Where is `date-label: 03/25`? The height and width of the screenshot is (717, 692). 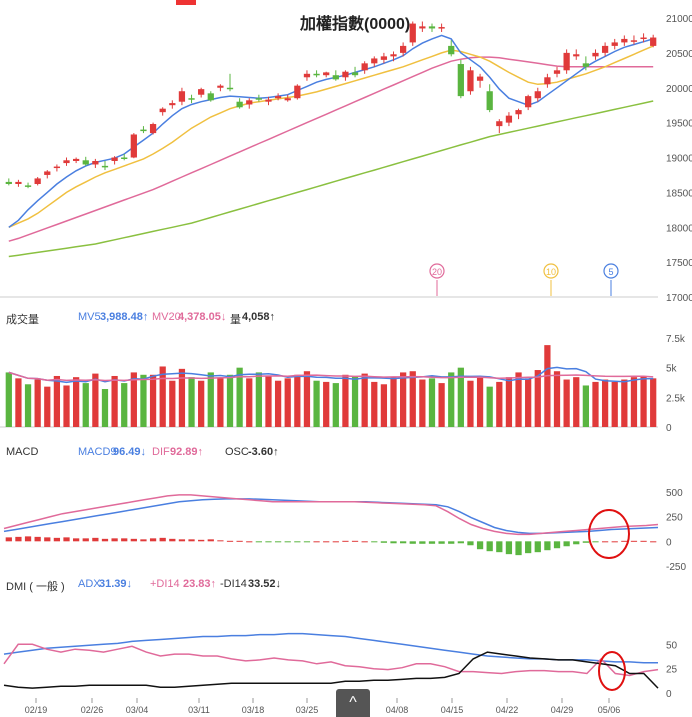 date-label: 03/25 is located at coordinates (307, 710).